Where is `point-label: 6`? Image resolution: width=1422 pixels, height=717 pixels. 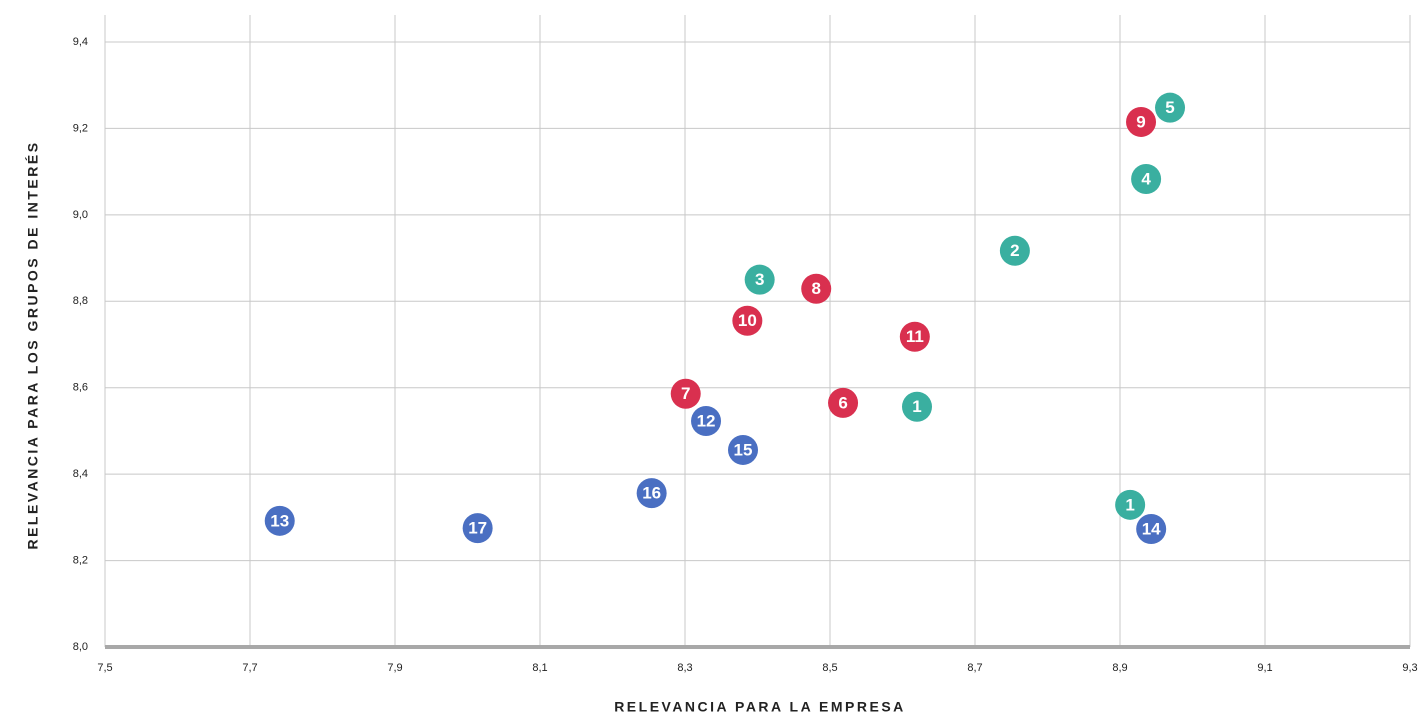 point-label: 6 is located at coordinates (842, 402).